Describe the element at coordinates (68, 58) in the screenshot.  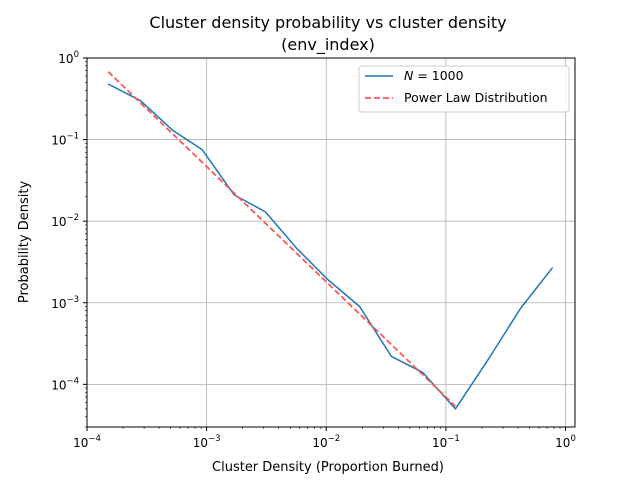
I see `y-tick-label: 10⁰` at that location.